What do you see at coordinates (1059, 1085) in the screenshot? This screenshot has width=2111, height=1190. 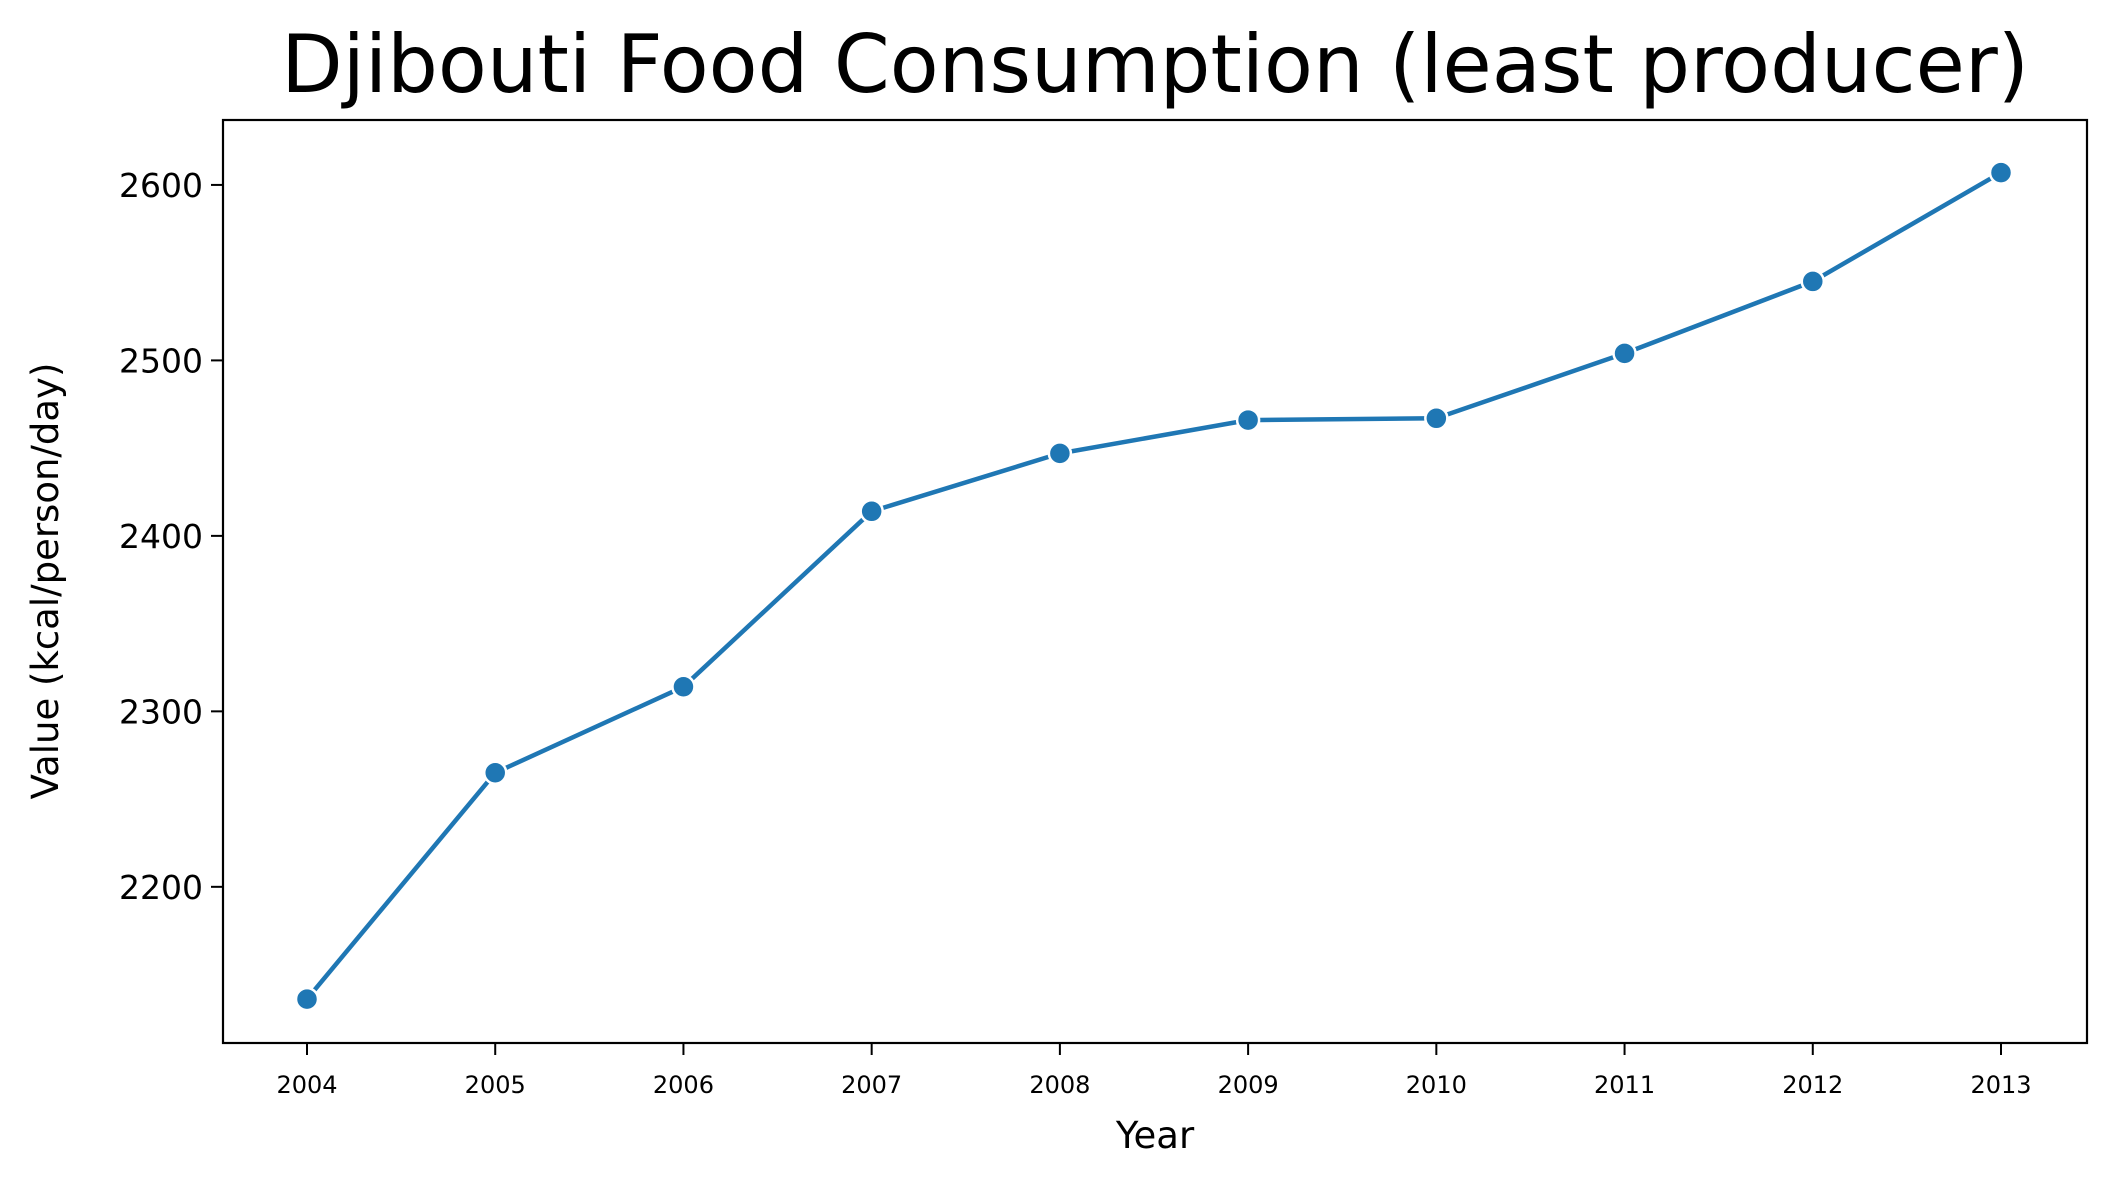 I see `x-tick-label: 2008` at bounding box center [1059, 1085].